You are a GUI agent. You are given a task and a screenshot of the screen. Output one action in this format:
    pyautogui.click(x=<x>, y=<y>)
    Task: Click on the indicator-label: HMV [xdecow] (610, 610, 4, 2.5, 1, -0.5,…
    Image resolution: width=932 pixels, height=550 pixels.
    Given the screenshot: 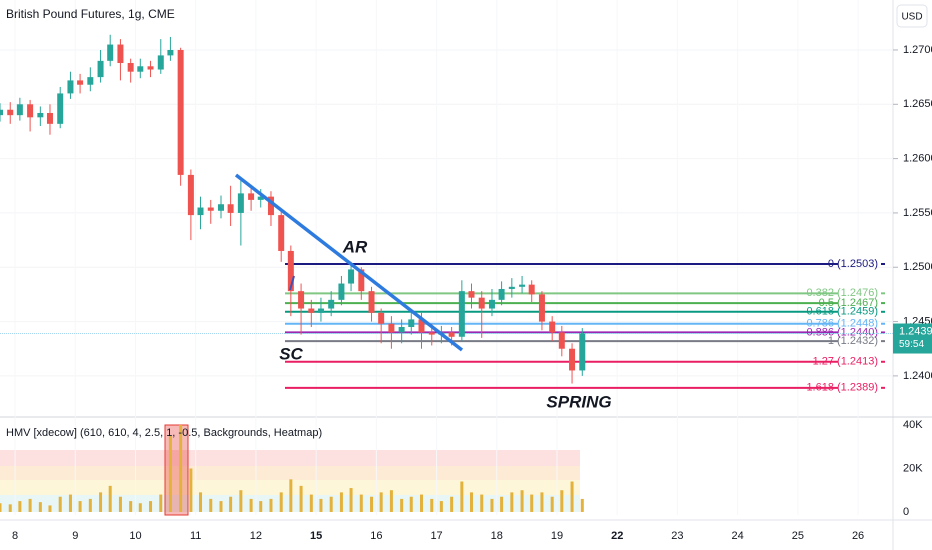 What is the action you would take?
    pyautogui.click(x=164, y=433)
    